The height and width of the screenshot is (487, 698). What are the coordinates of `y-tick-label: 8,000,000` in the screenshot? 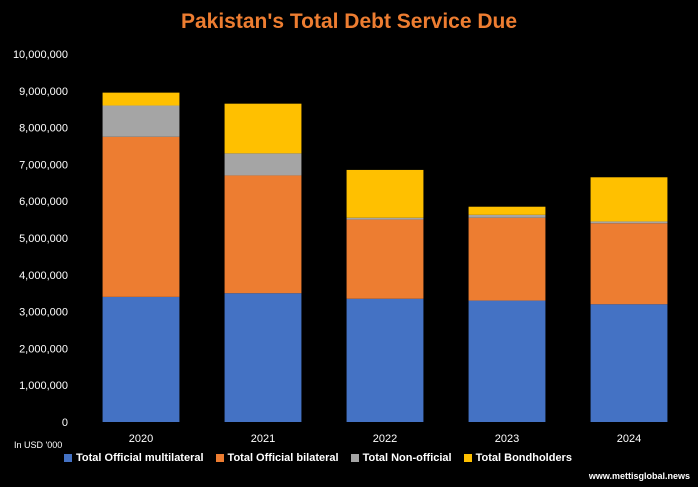 It's located at (43, 129).